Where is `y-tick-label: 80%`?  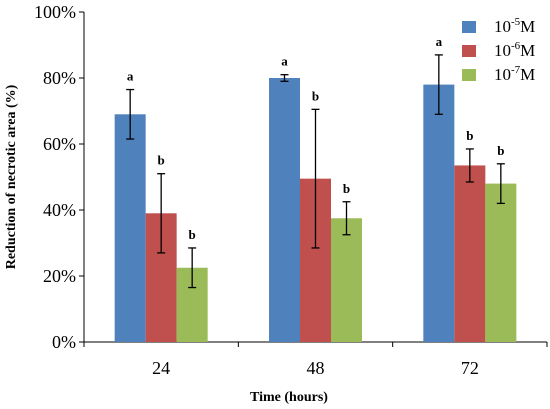 y-tick-label: 80% is located at coordinates (59, 78).